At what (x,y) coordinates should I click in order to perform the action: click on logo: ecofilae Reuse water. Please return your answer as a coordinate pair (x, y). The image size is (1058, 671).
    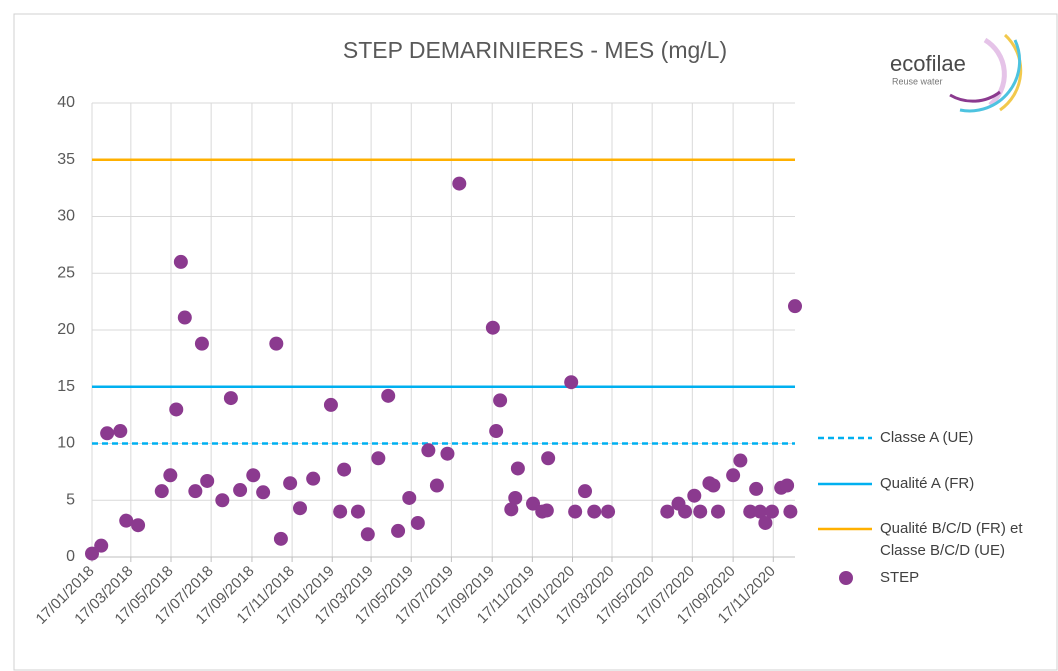
    Looking at the image, I should click on (956, 73).